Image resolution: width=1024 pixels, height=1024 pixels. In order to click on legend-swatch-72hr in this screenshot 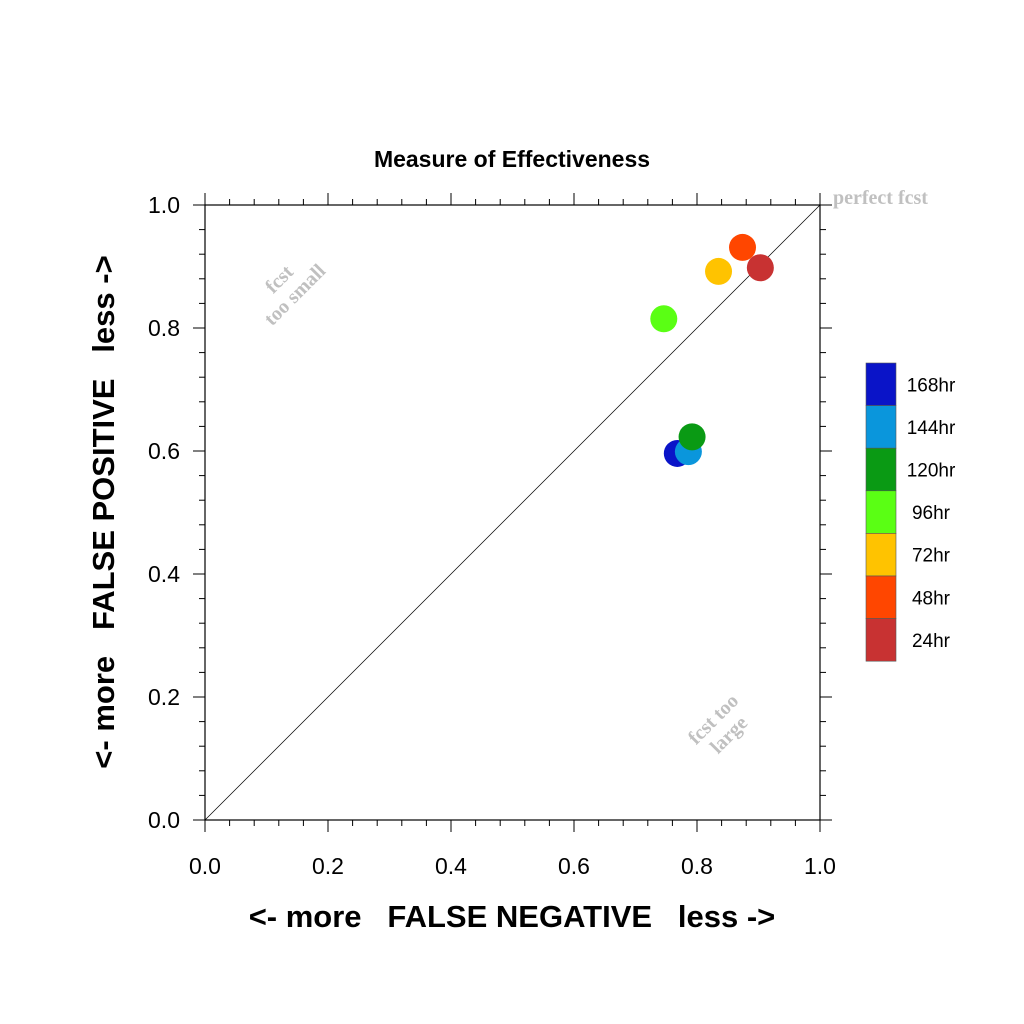, I will do `click(881, 555)`.